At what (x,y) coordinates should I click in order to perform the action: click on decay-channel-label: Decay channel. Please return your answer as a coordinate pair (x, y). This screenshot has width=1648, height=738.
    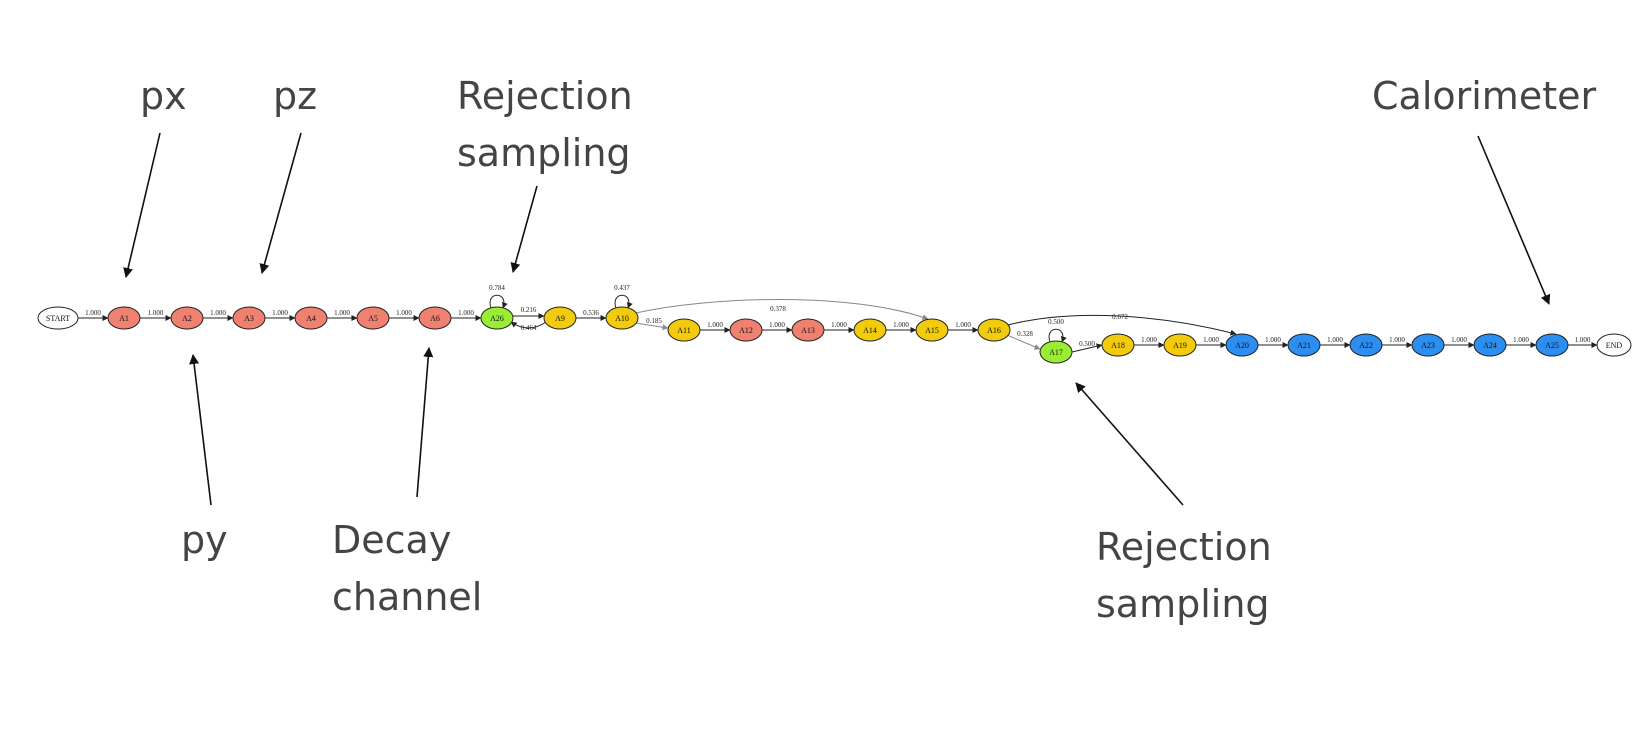
    Looking at the image, I should click on (407, 568).